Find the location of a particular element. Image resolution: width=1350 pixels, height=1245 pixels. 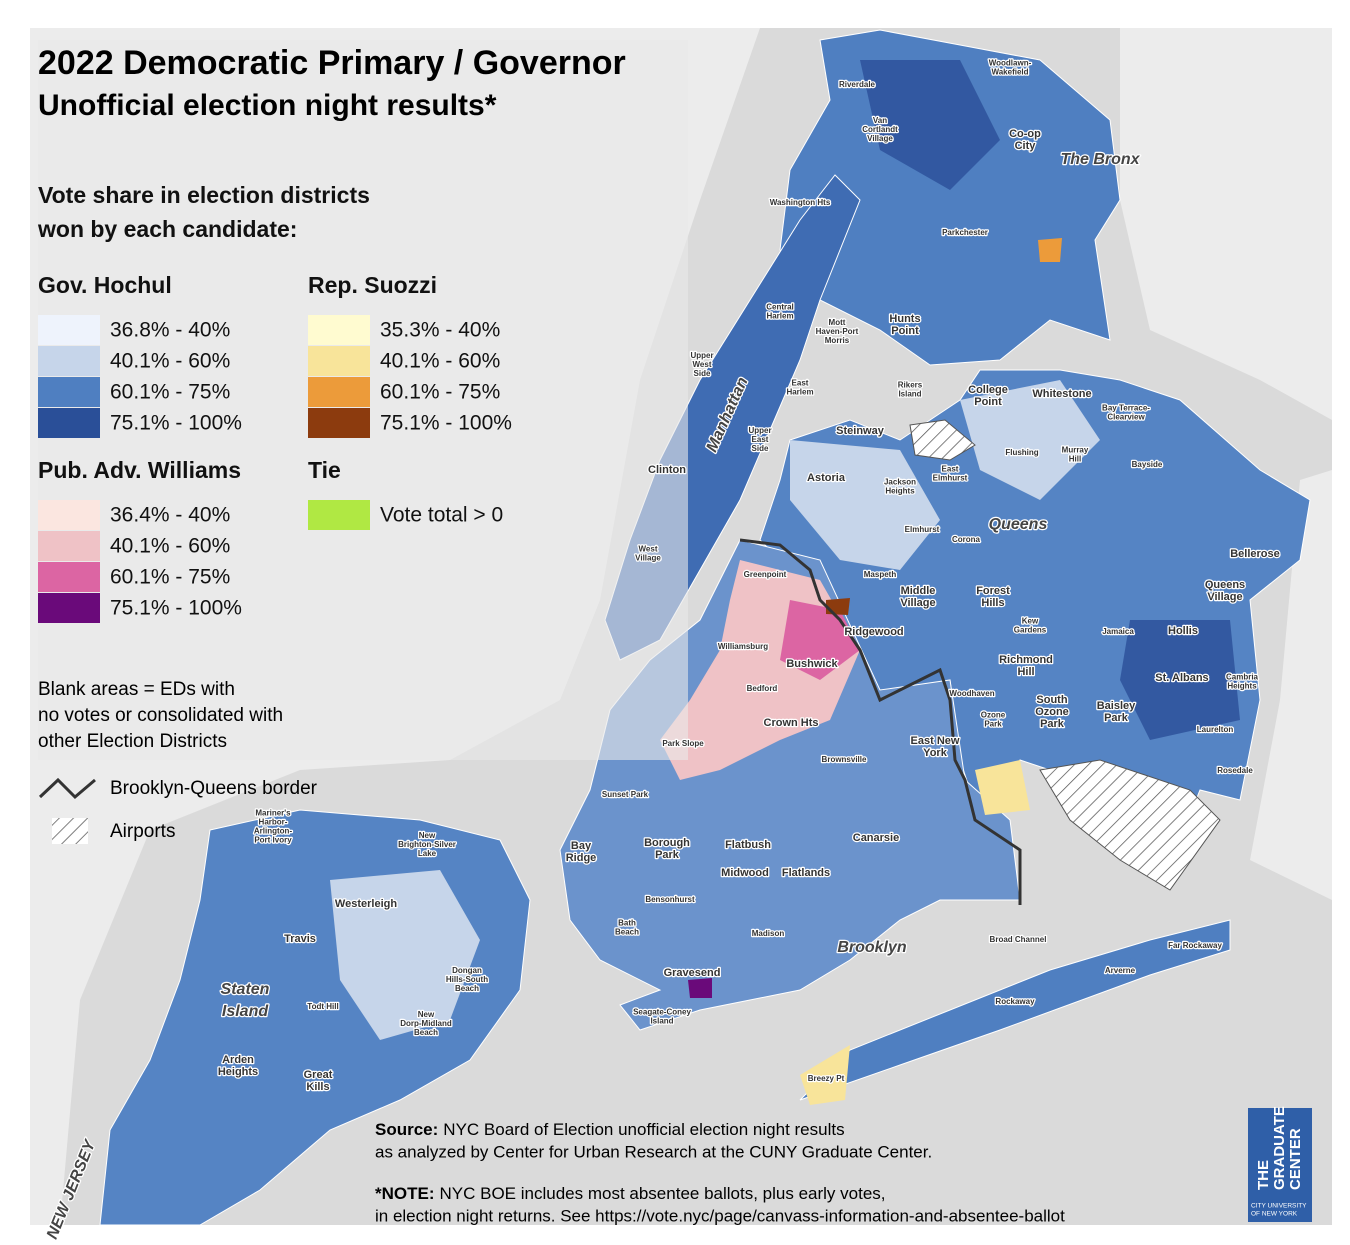

place-label: Forest Hills is located at coordinates (993, 597).